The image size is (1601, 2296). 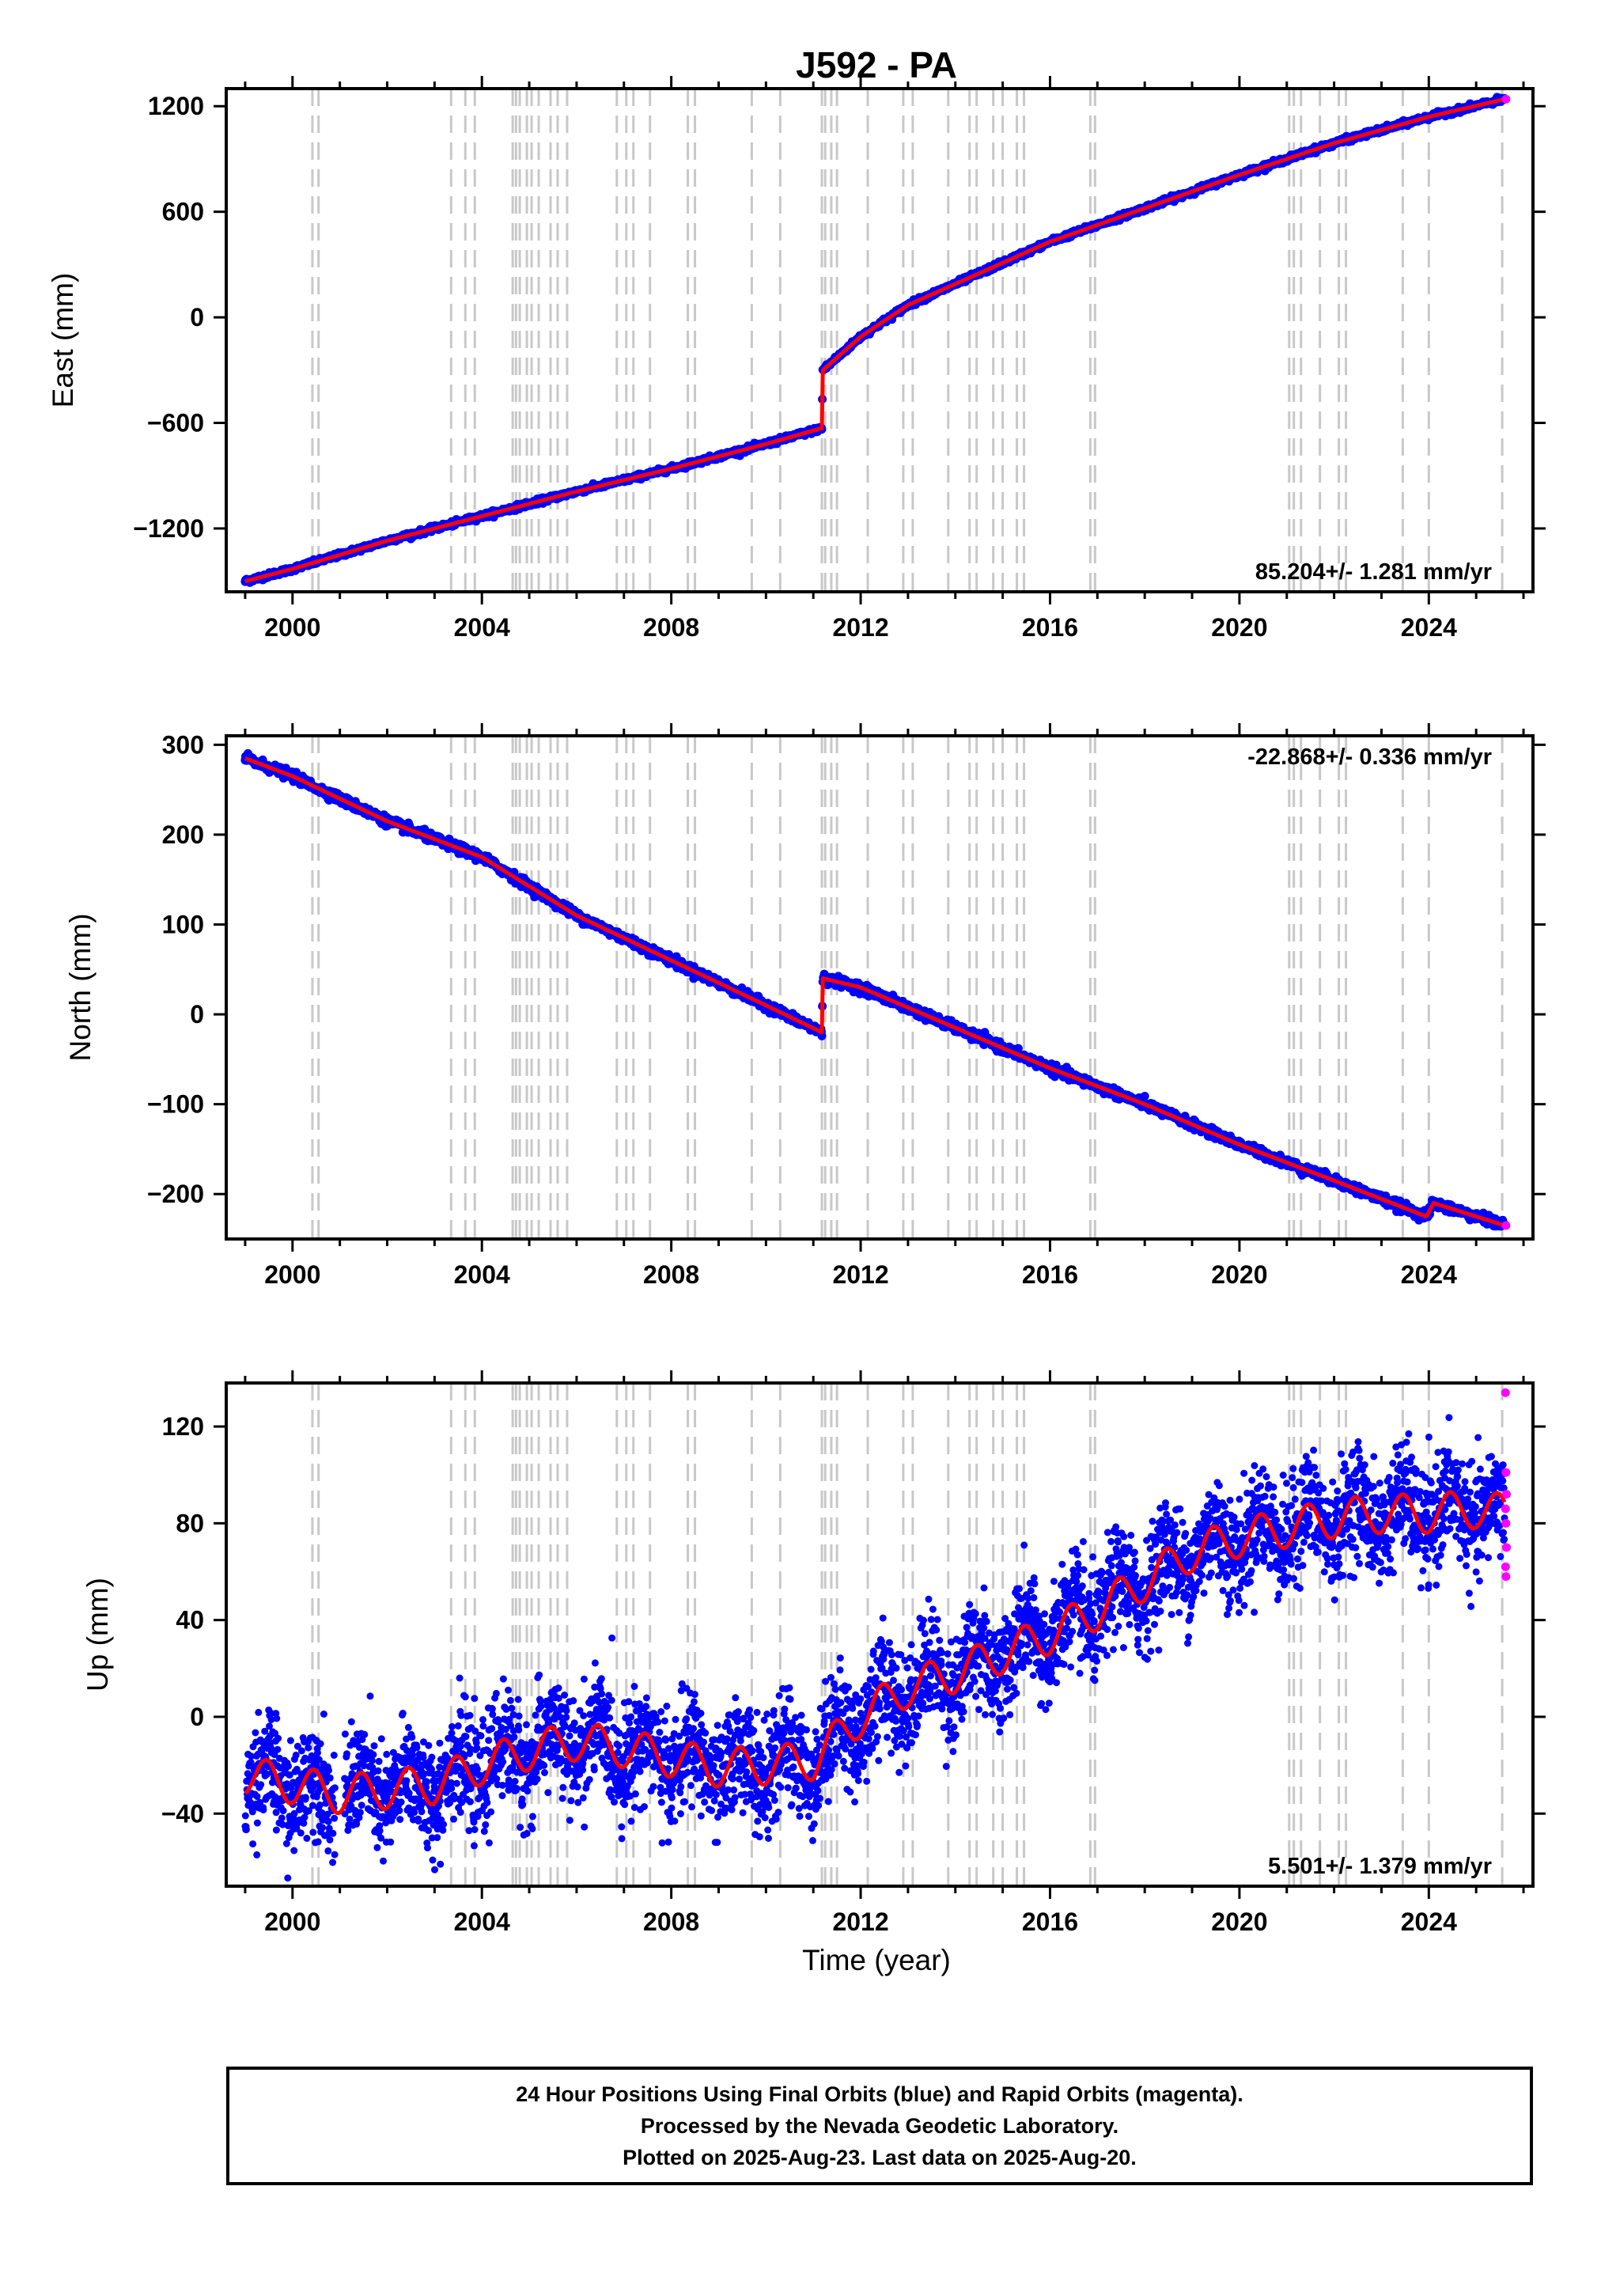 What do you see at coordinates (176, 106) in the screenshot?
I see `y-tick-label: 1200` at bounding box center [176, 106].